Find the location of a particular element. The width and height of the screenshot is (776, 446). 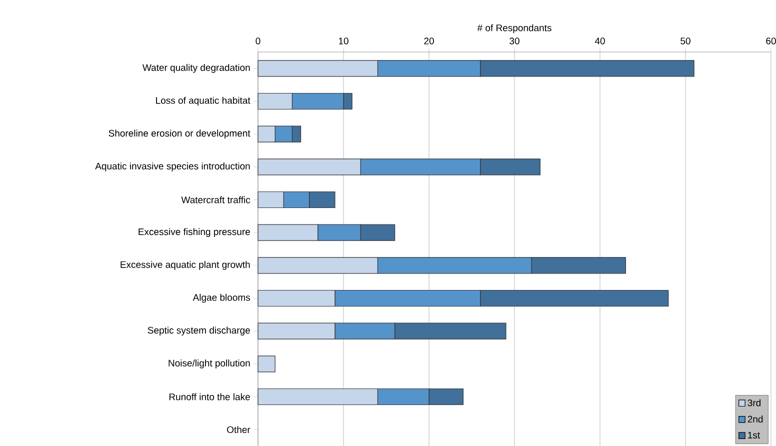

x-tick-label: 60 is located at coordinates (771, 41).